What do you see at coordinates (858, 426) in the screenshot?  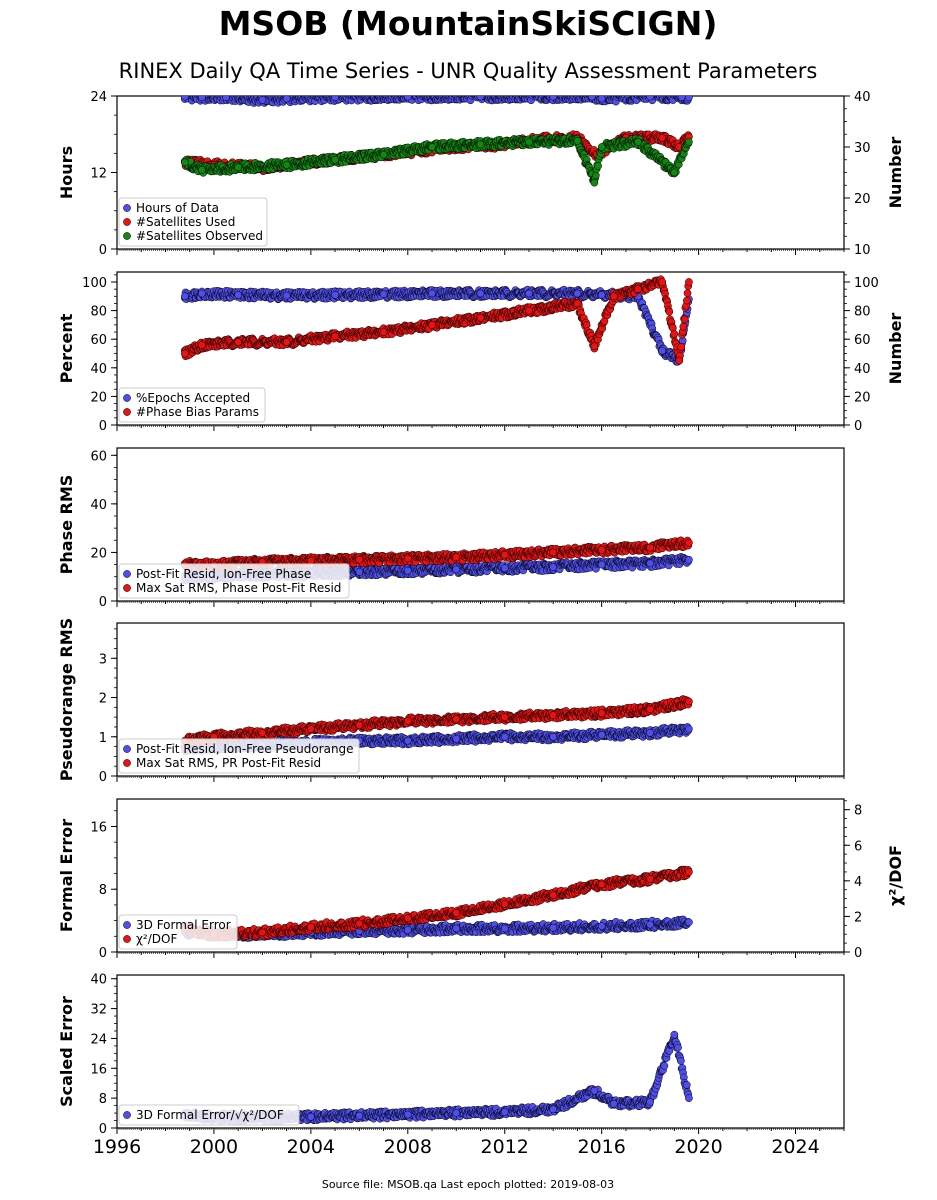 I see `y-right-tick-label: 0` at bounding box center [858, 426].